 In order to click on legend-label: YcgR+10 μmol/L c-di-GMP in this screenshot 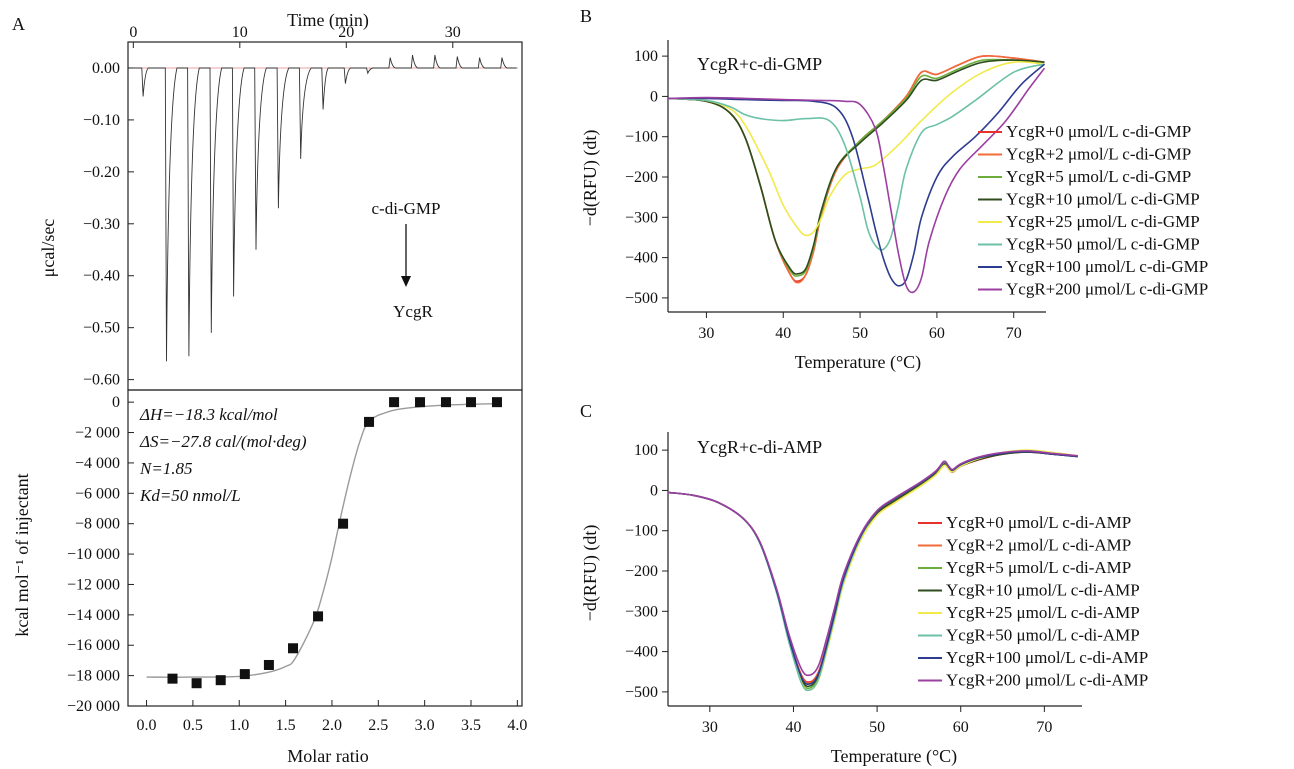, I will do `click(1103, 199)`.